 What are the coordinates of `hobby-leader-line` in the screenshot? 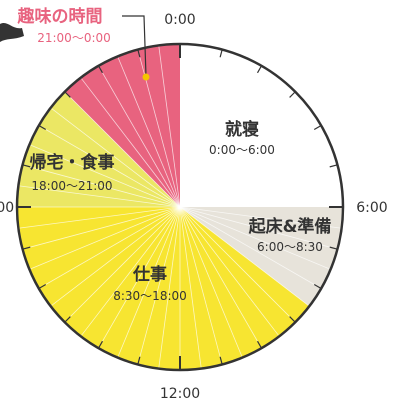 It's located at (134, 46).